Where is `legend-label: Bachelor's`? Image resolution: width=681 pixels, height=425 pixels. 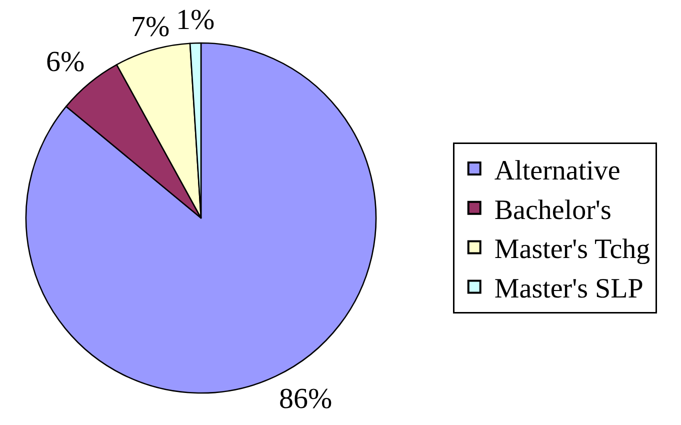 legend-label: Bachelor's is located at coordinates (553, 210).